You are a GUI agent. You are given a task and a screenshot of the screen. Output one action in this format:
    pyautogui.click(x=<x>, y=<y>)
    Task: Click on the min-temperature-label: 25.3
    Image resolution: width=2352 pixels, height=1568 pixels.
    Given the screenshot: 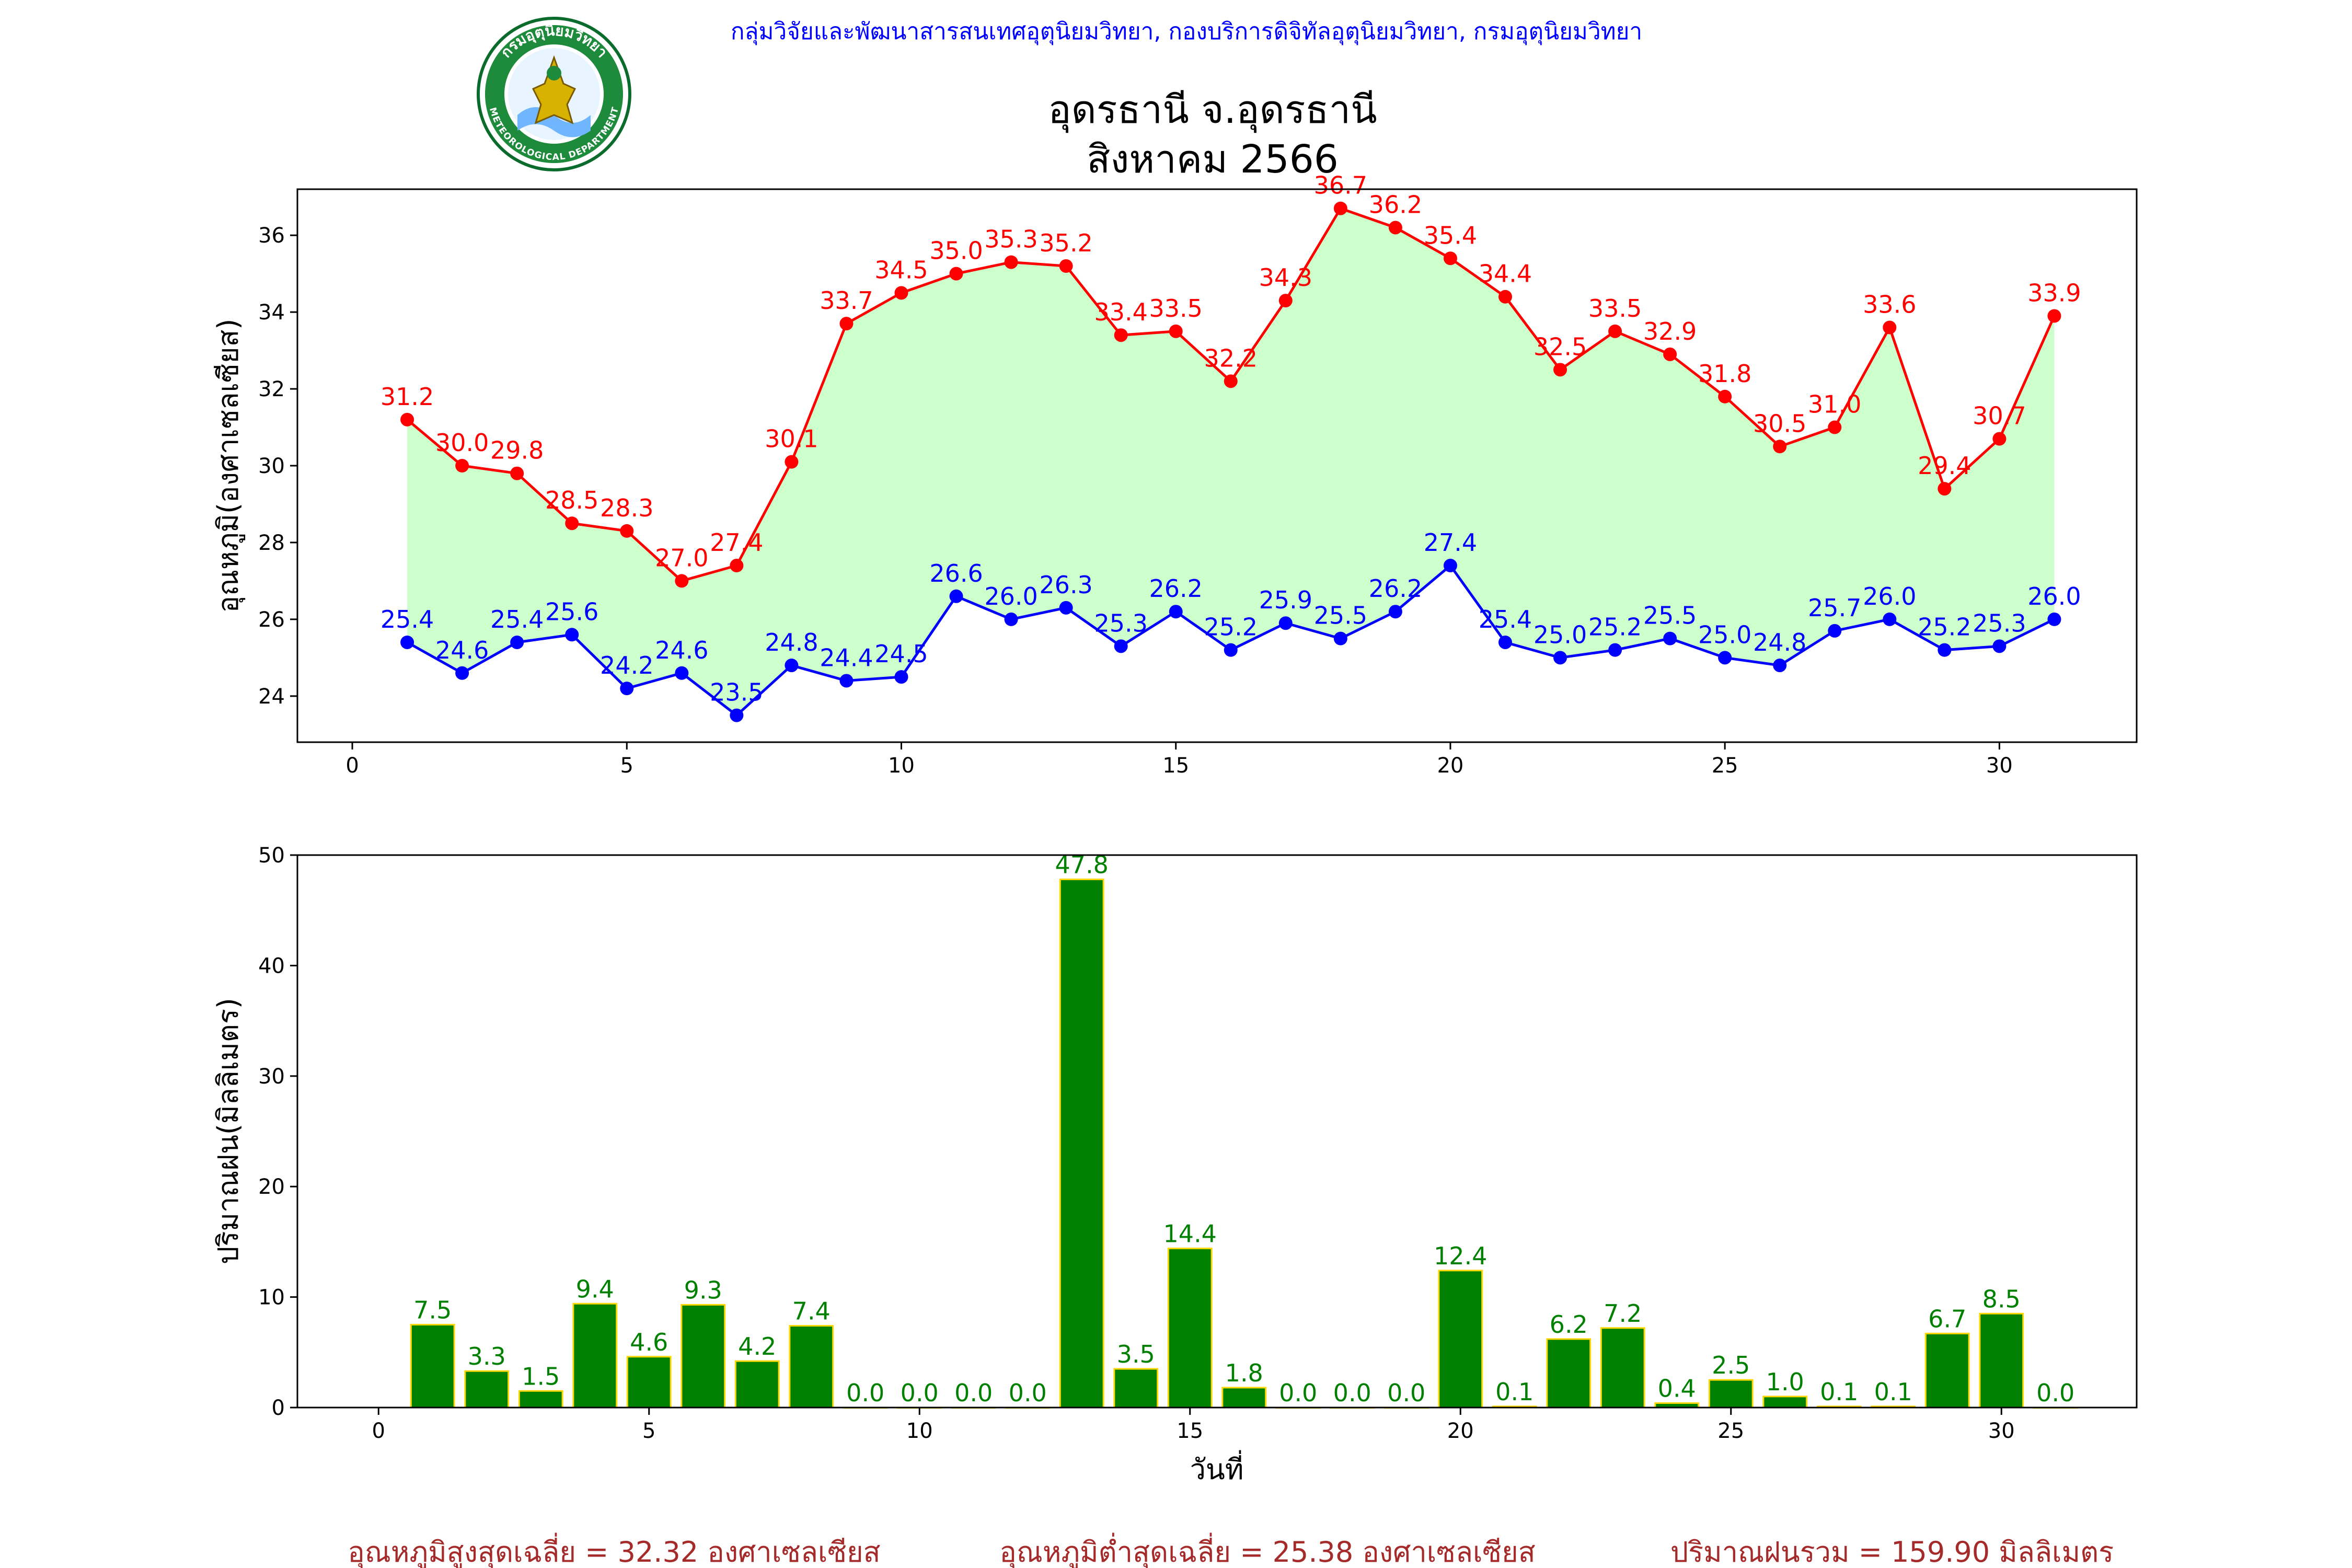 What is the action you would take?
    pyautogui.click(x=1999, y=623)
    